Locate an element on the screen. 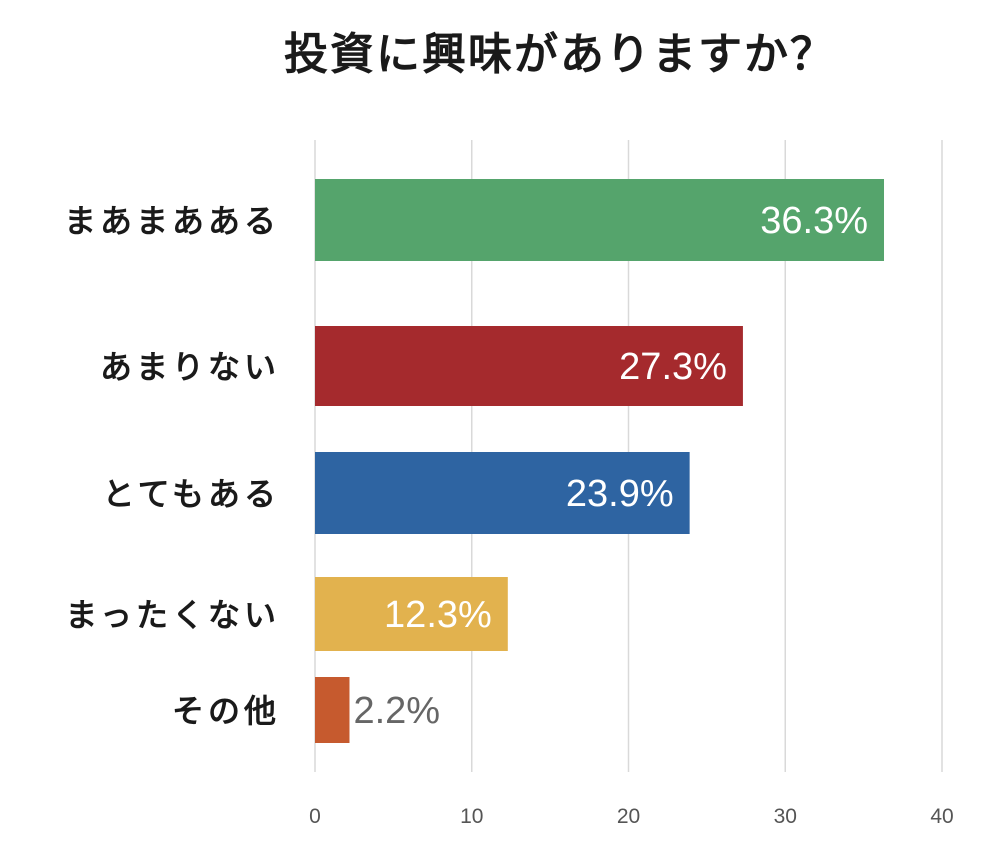  data-label-5: 2.2% is located at coordinates (396, 711).